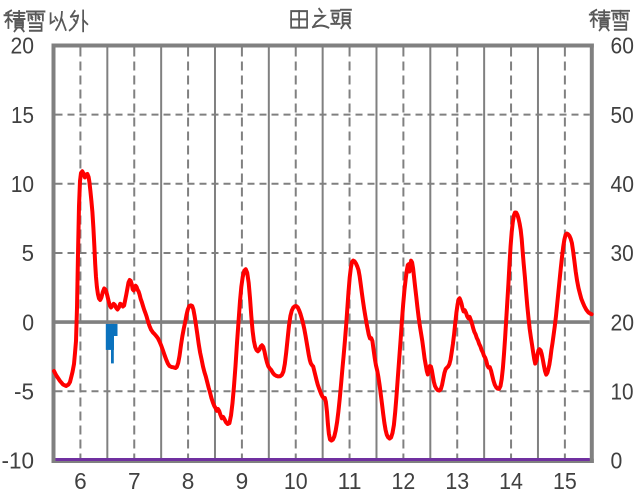 The height and width of the screenshot is (501, 636). I want to click on svg-text: 8, so click(188, 481).